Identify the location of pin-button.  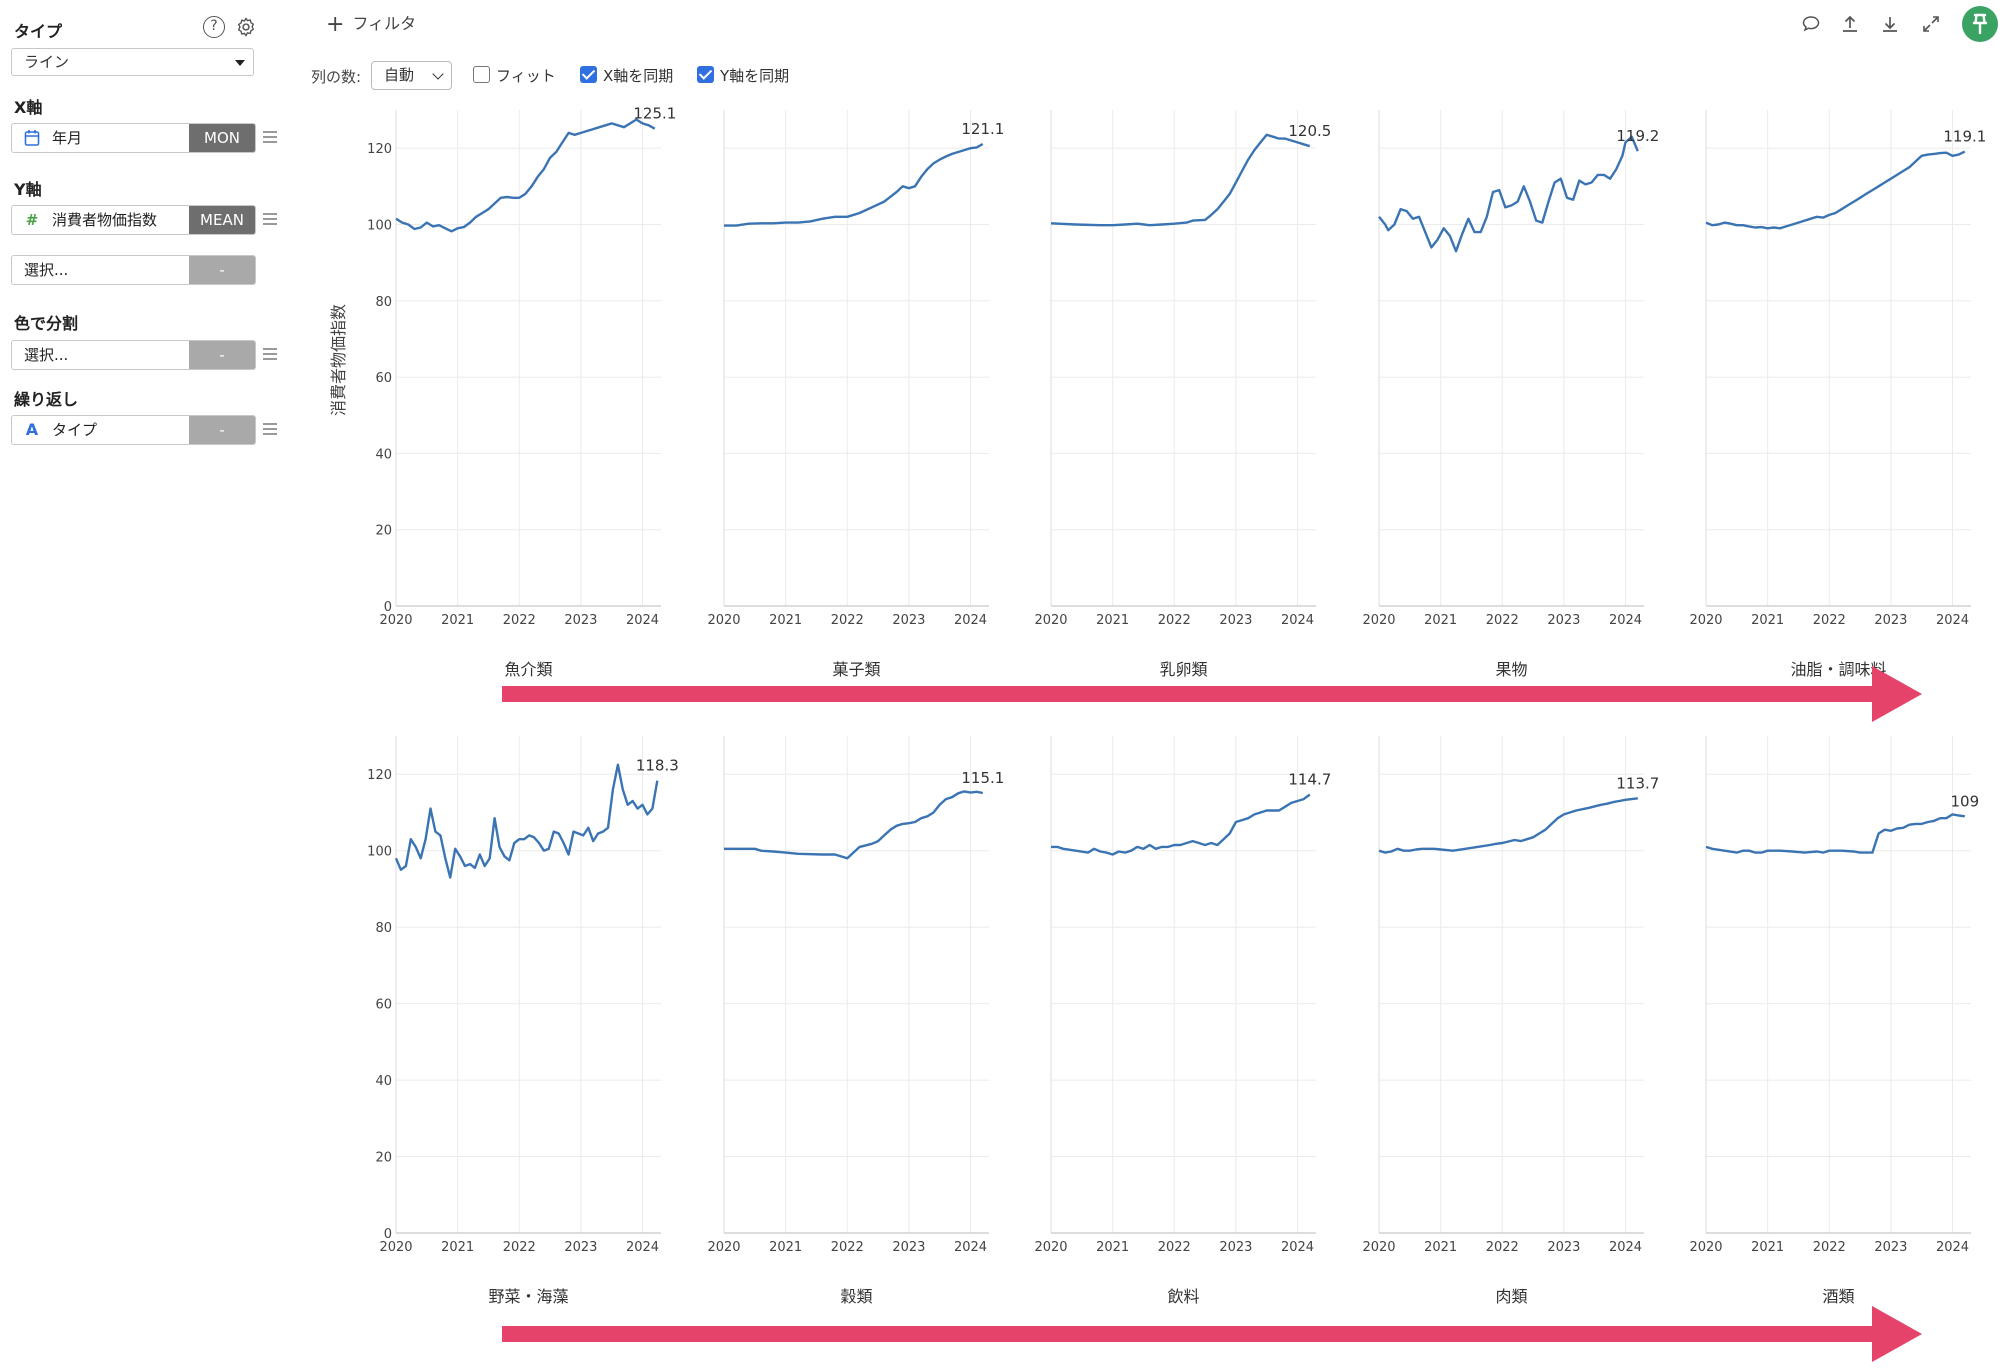
(1980, 24).